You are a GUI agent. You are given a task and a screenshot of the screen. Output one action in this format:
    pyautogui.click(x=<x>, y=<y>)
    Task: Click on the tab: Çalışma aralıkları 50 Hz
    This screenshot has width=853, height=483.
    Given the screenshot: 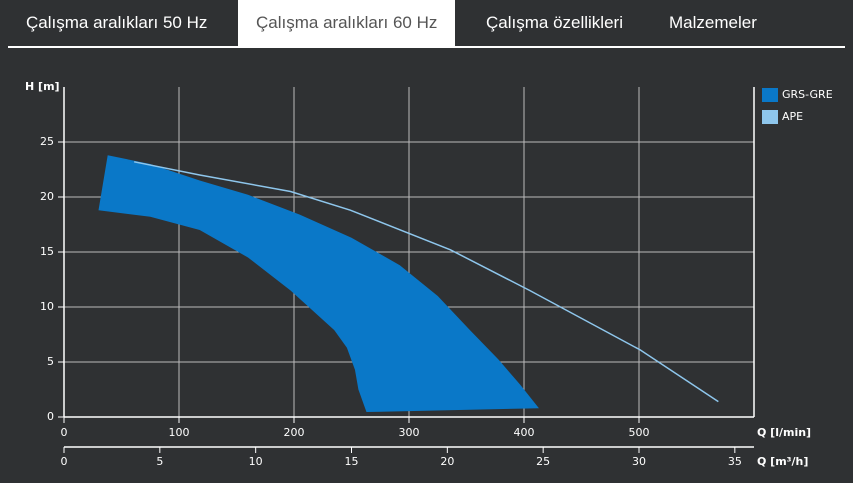 What is the action you would take?
    pyautogui.click(x=117, y=22)
    